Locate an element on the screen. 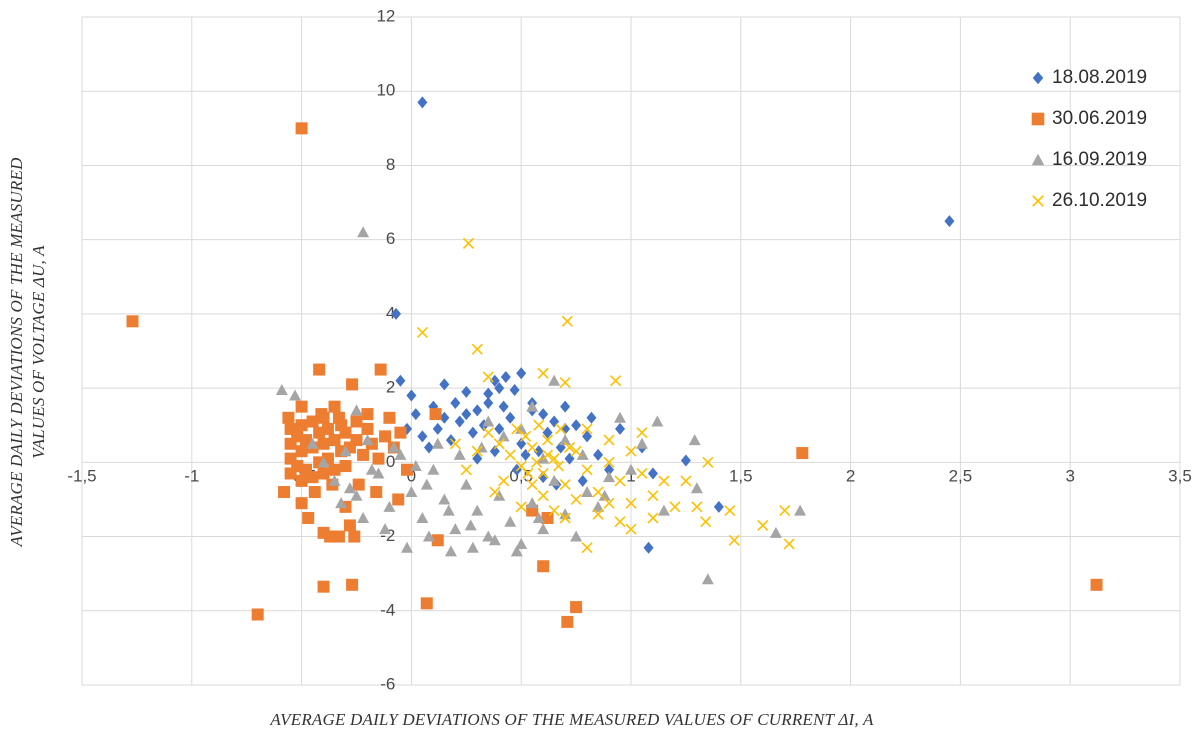 The image size is (1204, 732). legend-item: 26.10.2019 is located at coordinates (1089, 200).